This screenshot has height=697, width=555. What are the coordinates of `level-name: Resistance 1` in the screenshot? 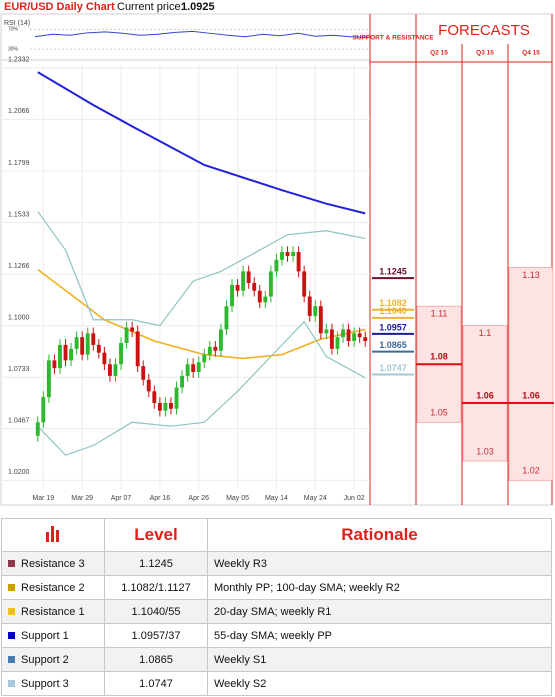 It's located at (53, 611).